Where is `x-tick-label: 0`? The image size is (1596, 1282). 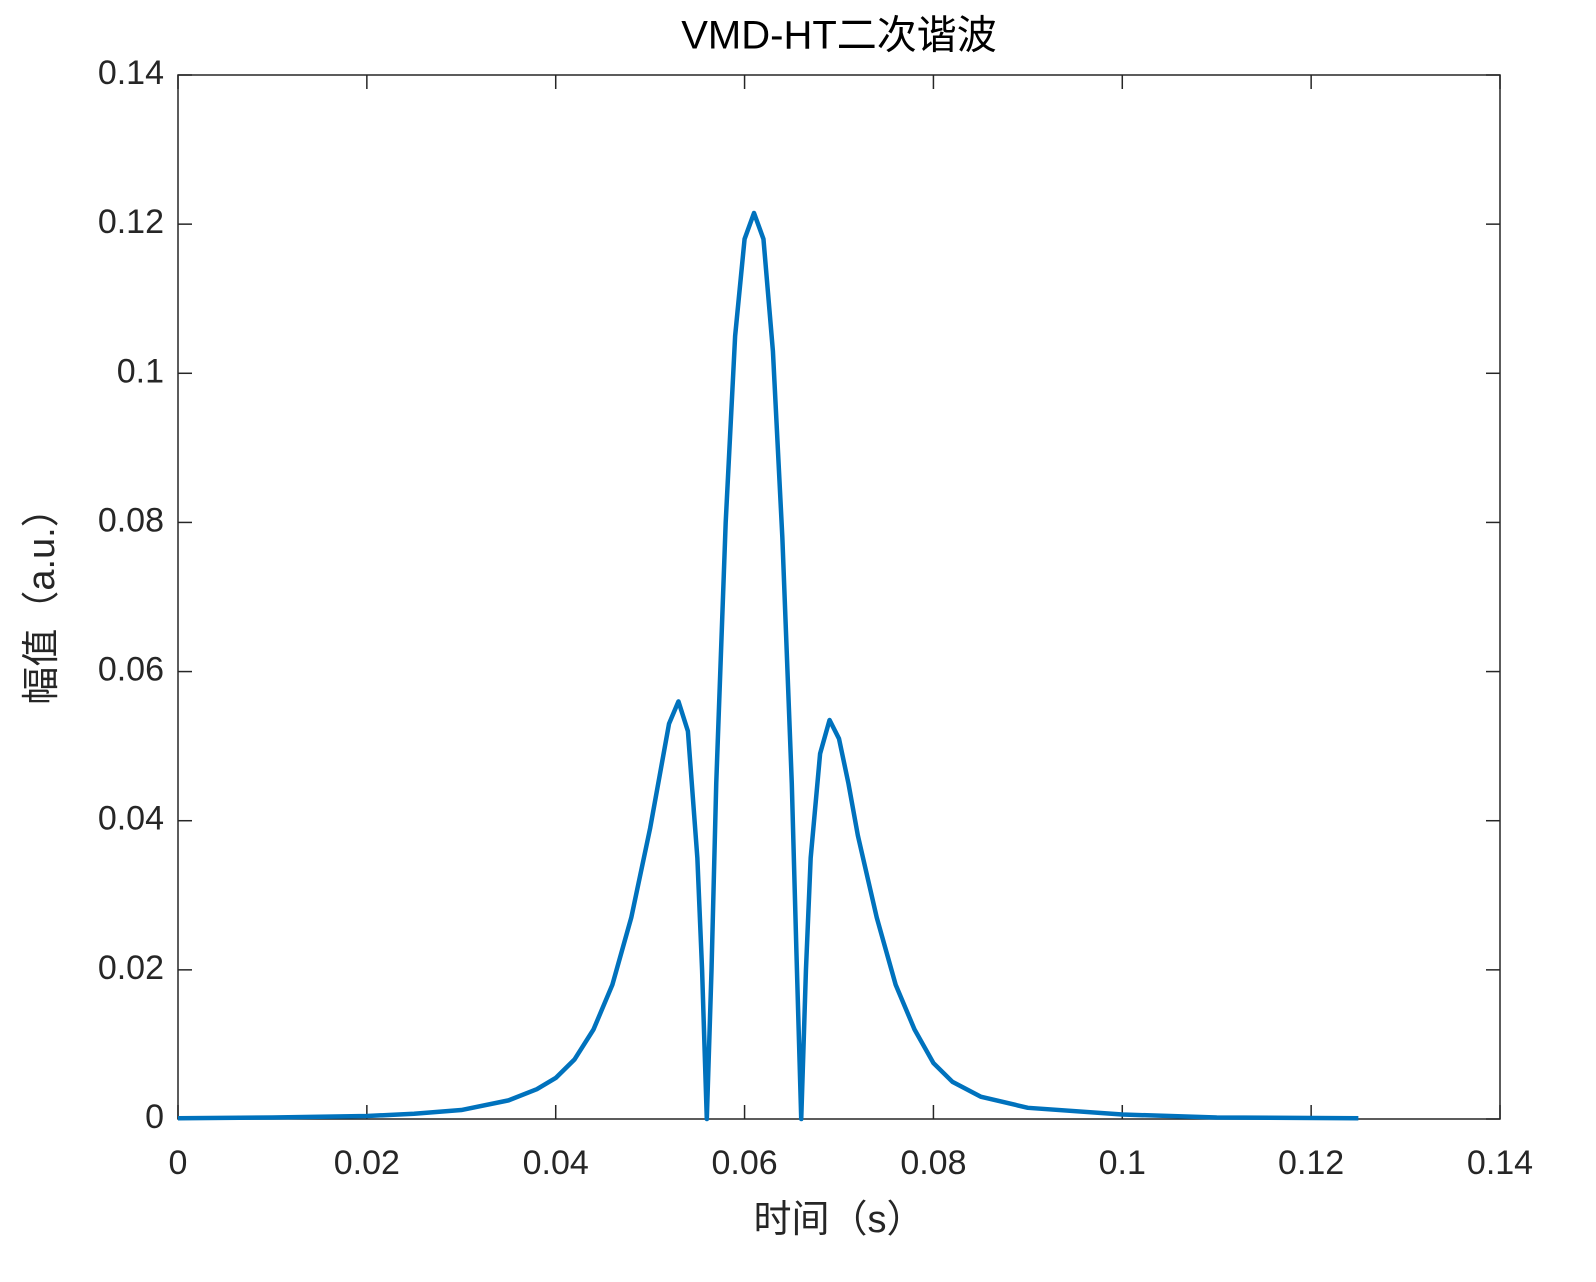 x-tick-label: 0 is located at coordinates (178, 1163).